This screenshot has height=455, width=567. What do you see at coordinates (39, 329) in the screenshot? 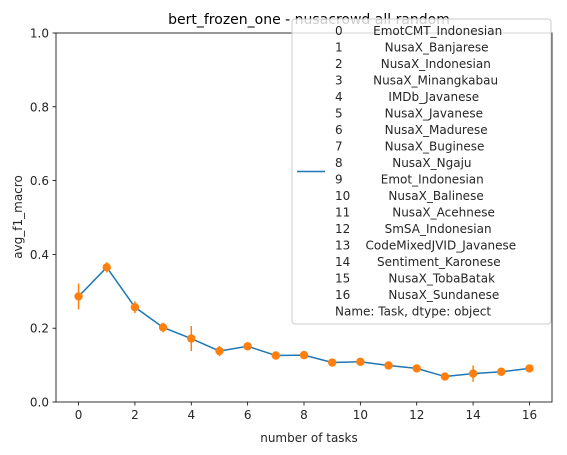
I see `y-tick-label: 0.2` at bounding box center [39, 329].